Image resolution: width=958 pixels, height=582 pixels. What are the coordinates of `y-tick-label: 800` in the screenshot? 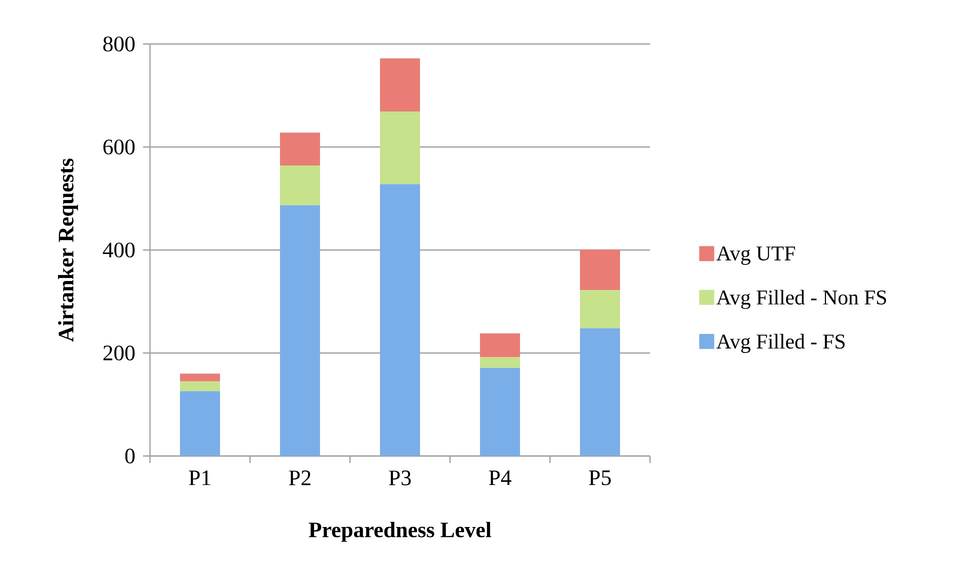 It's located at (119, 44).